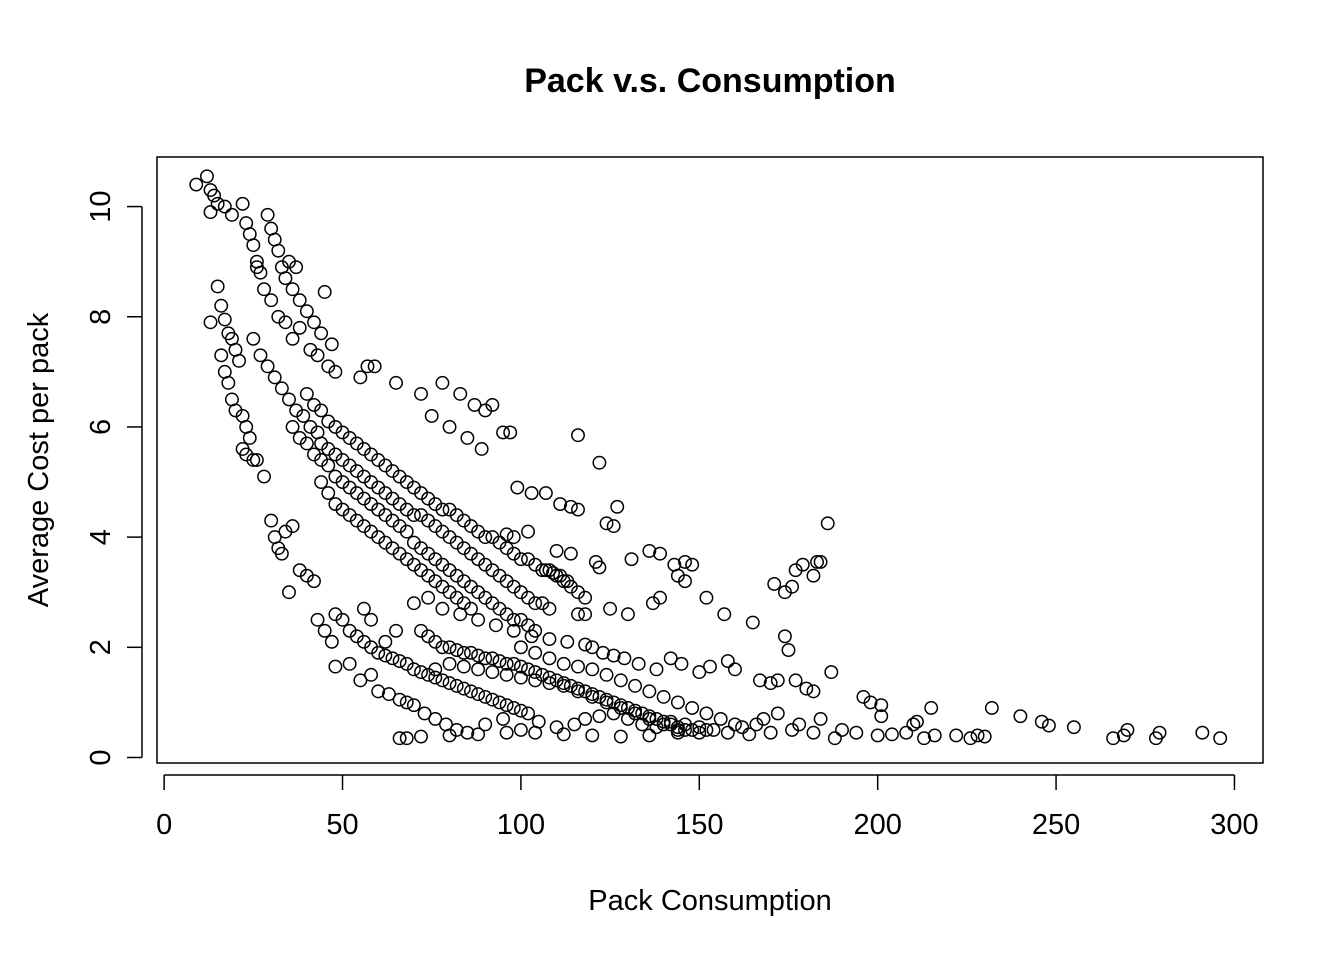 The width and height of the screenshot is (1344, 960). Describe the element at coordinates (101, 206) in the screenshot. I see `y-tick-label: 10` at that location.